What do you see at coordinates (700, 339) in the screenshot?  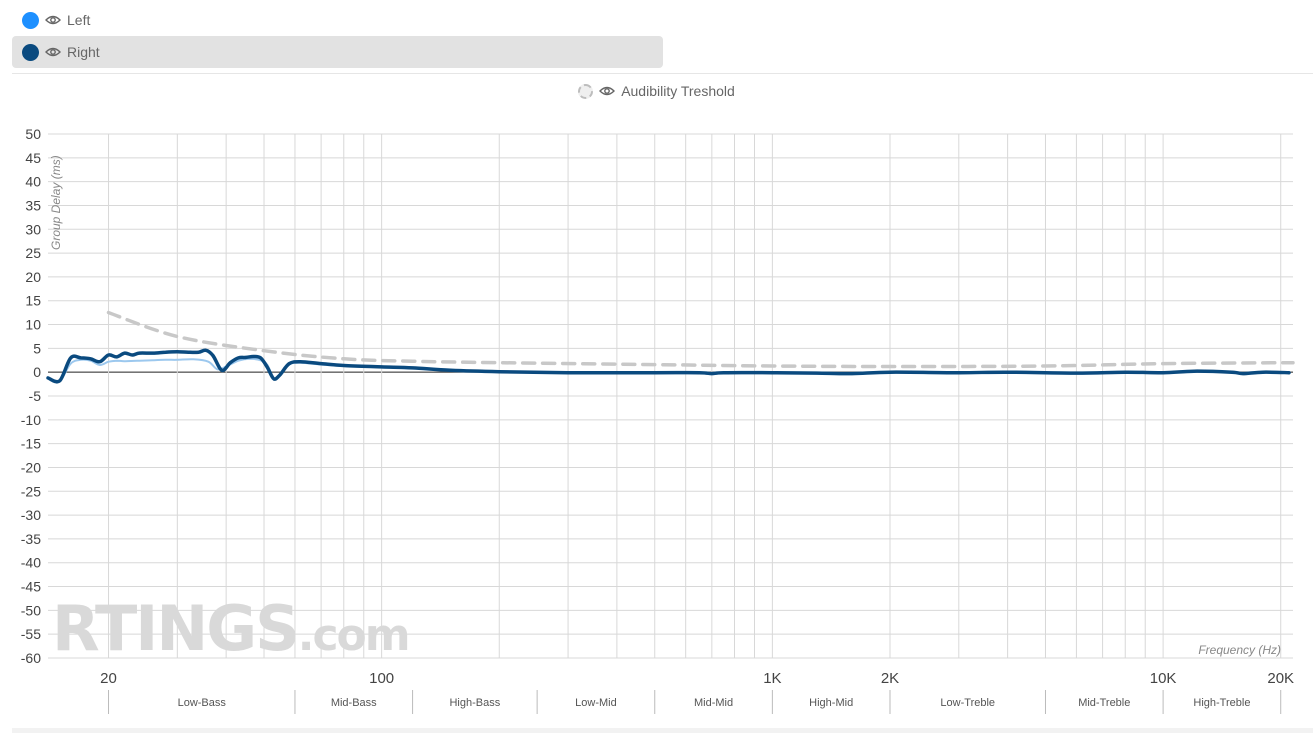 I see `series-line-audibility-treshold` at bounding box center [700, 339].